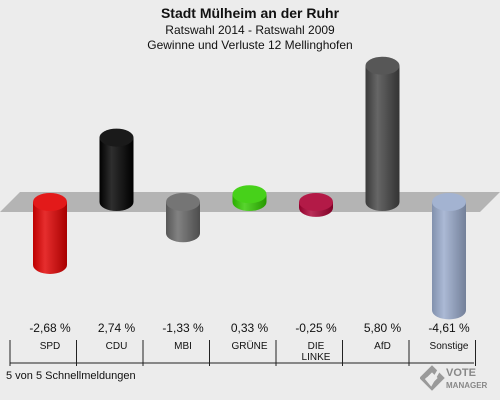  Describe the element at coordinates (50, 346) in the screenshot. I see `category-label: SPD` at that location.